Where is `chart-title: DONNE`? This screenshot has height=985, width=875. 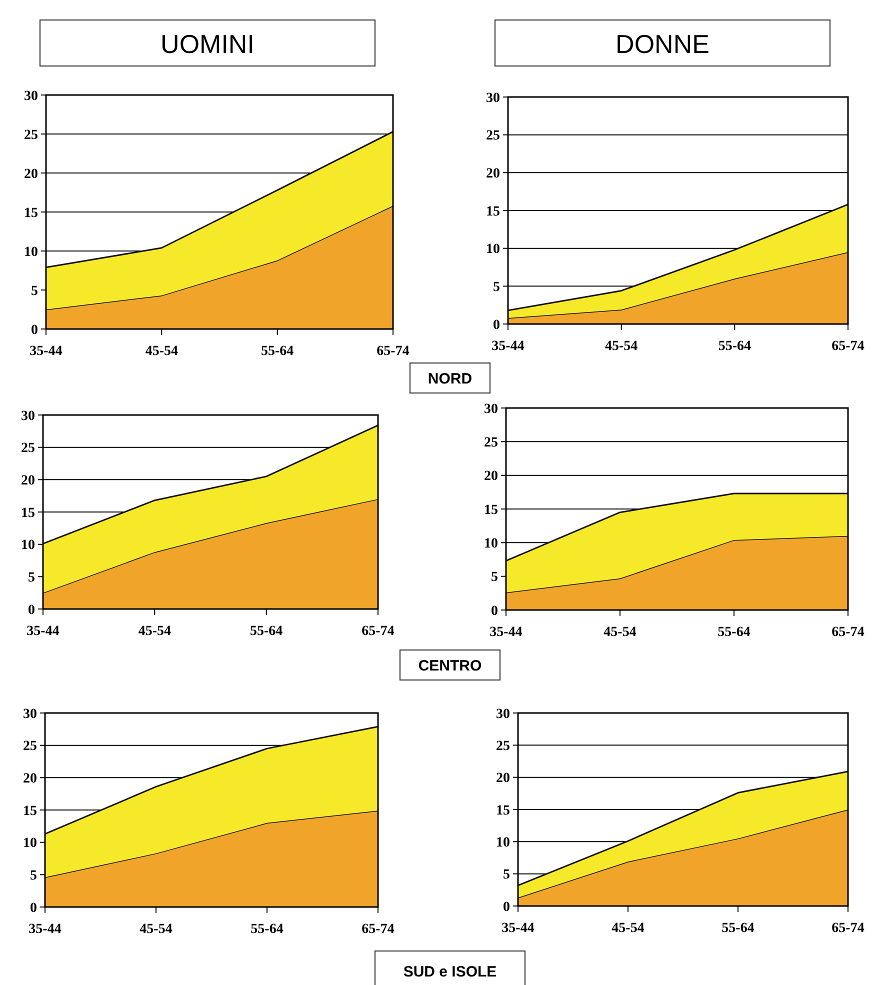 chart-title: DONNE is located at coordinates (663, 44).